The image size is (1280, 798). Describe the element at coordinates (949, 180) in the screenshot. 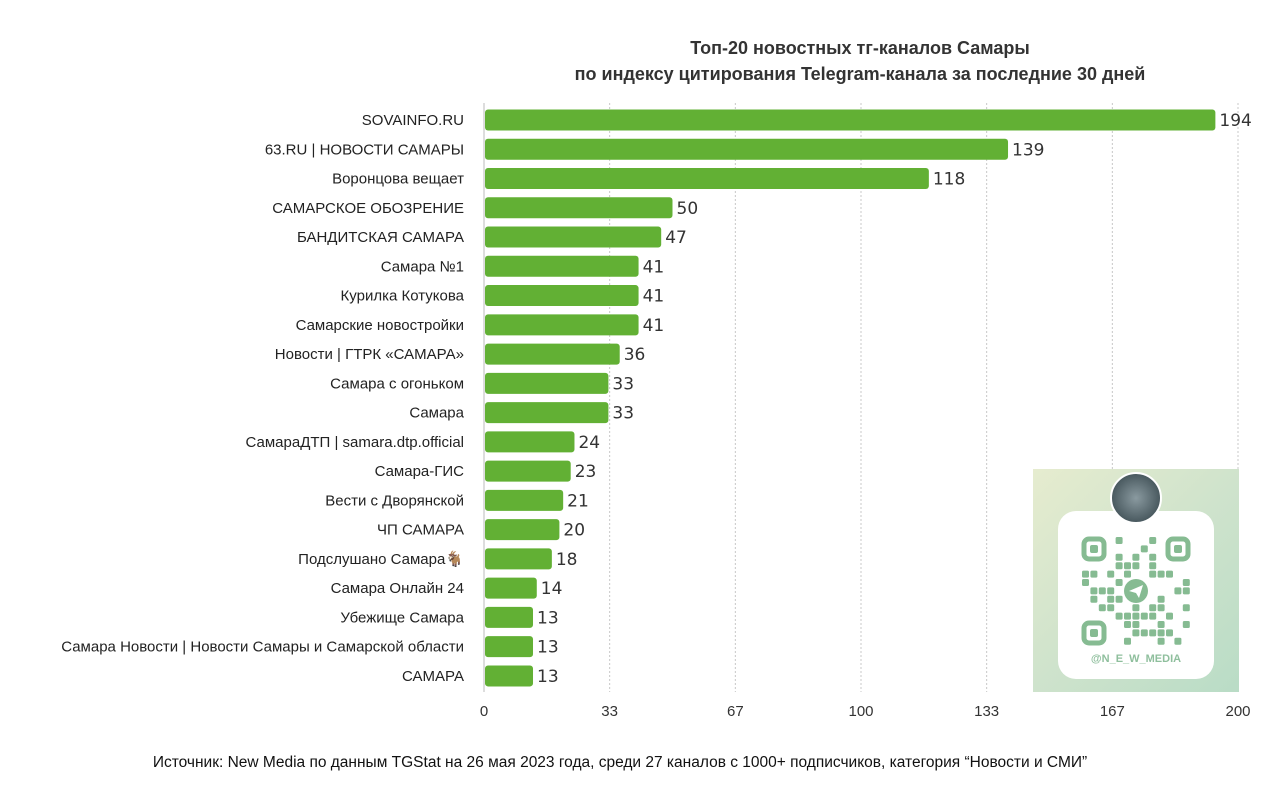

I see `data-label: 118` at that location.